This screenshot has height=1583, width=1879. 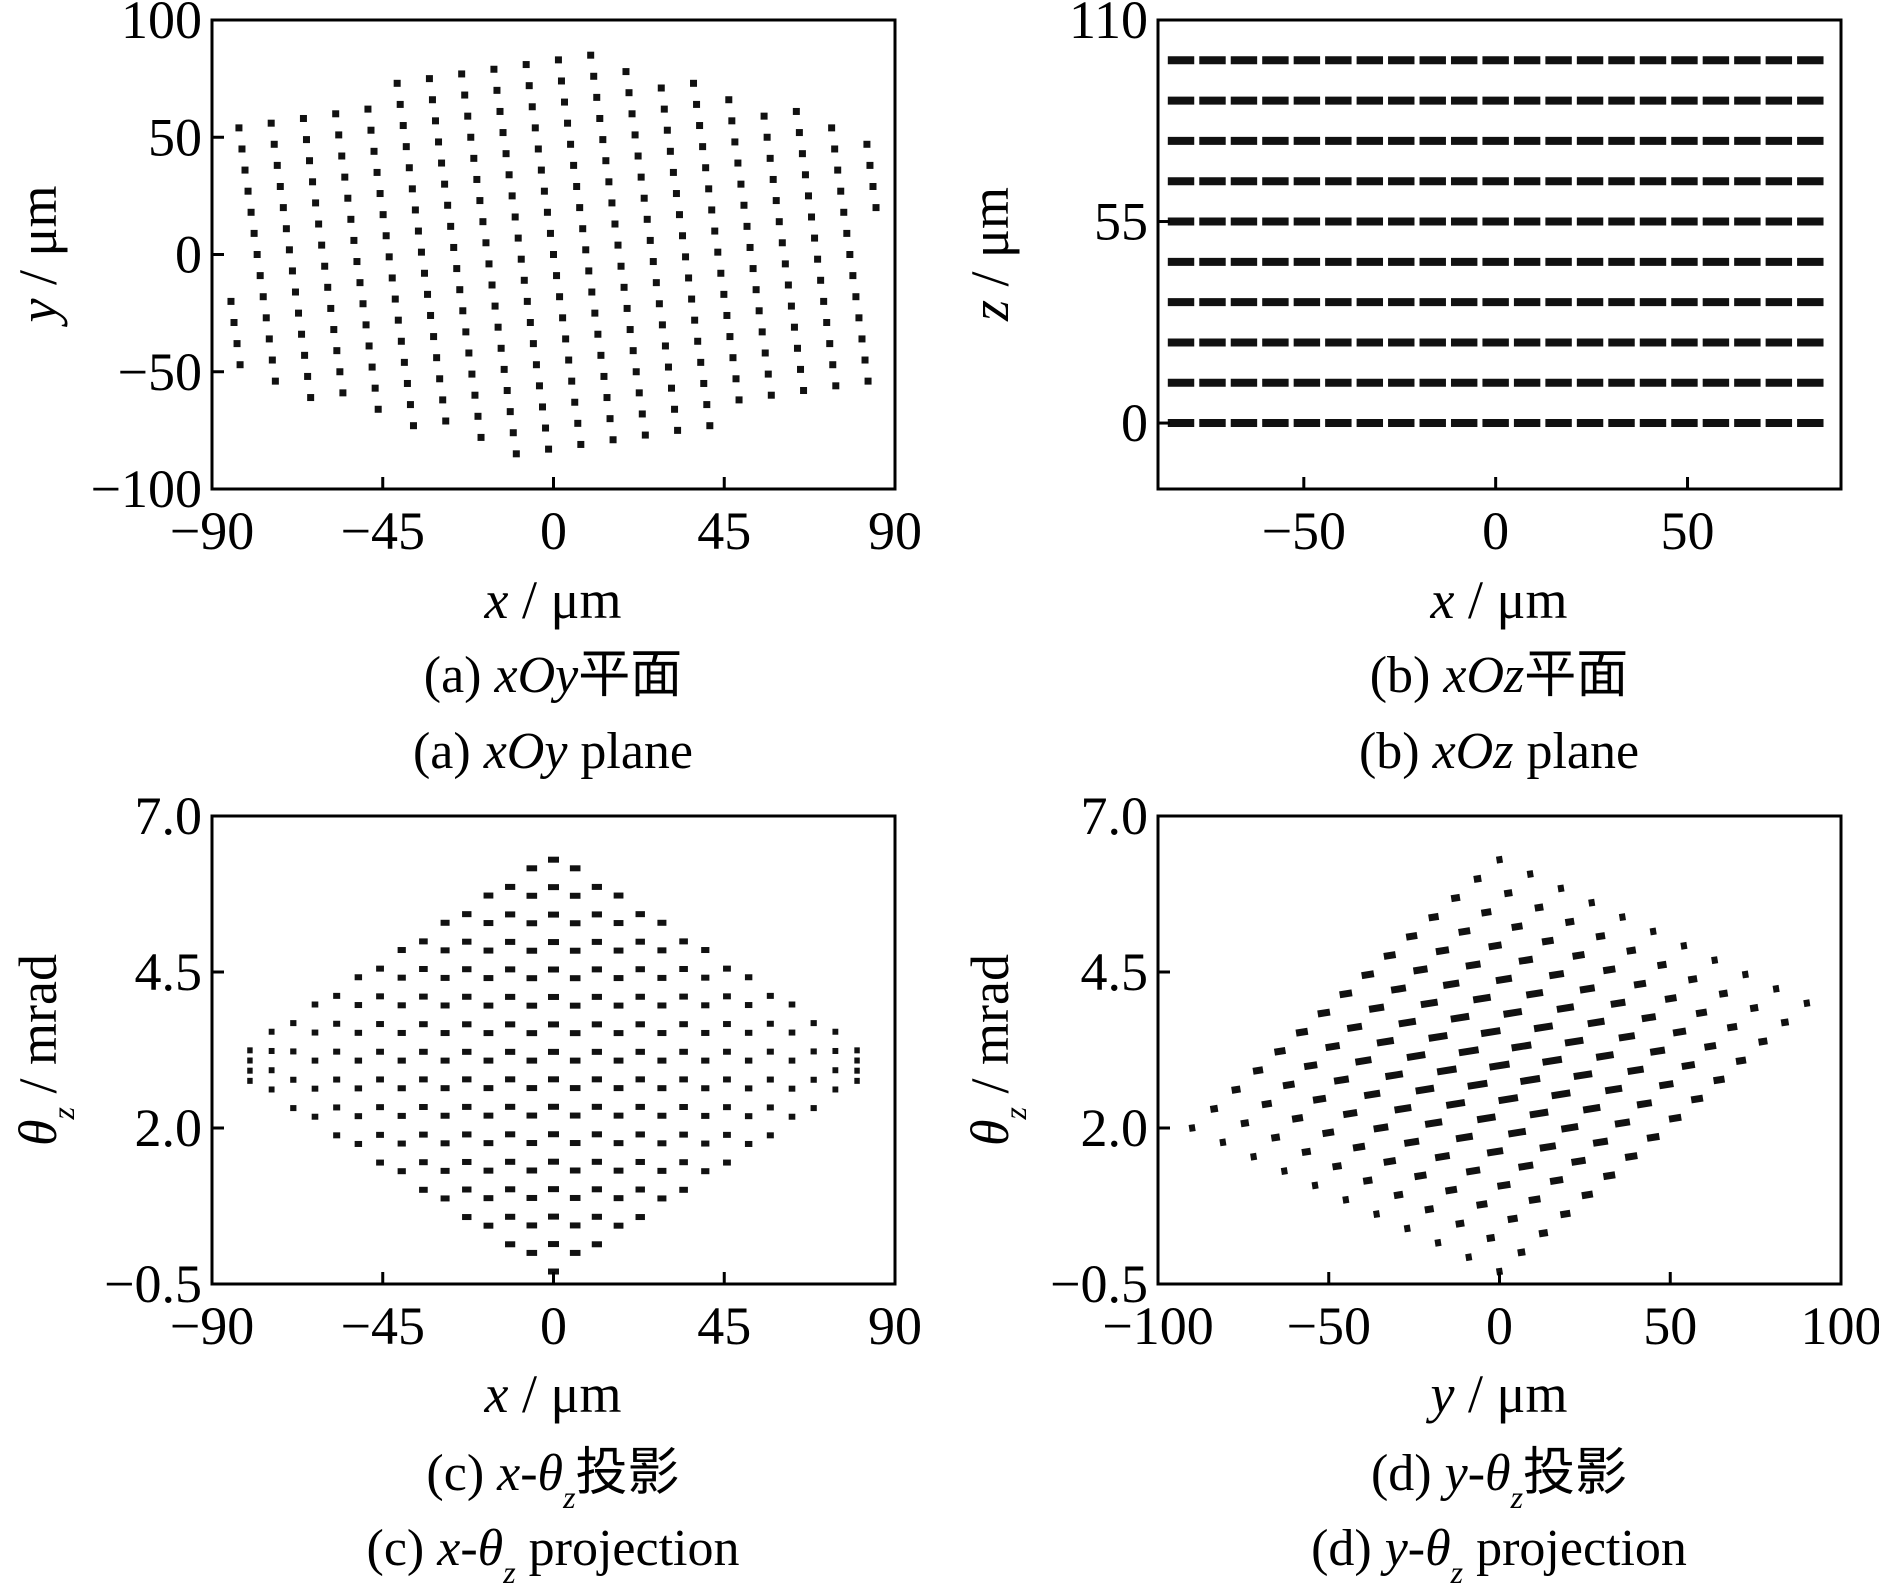 What do you see at coordinates (553, 1065) in the screenshot?
I see `data-points` at bounding box center [553, 1065].